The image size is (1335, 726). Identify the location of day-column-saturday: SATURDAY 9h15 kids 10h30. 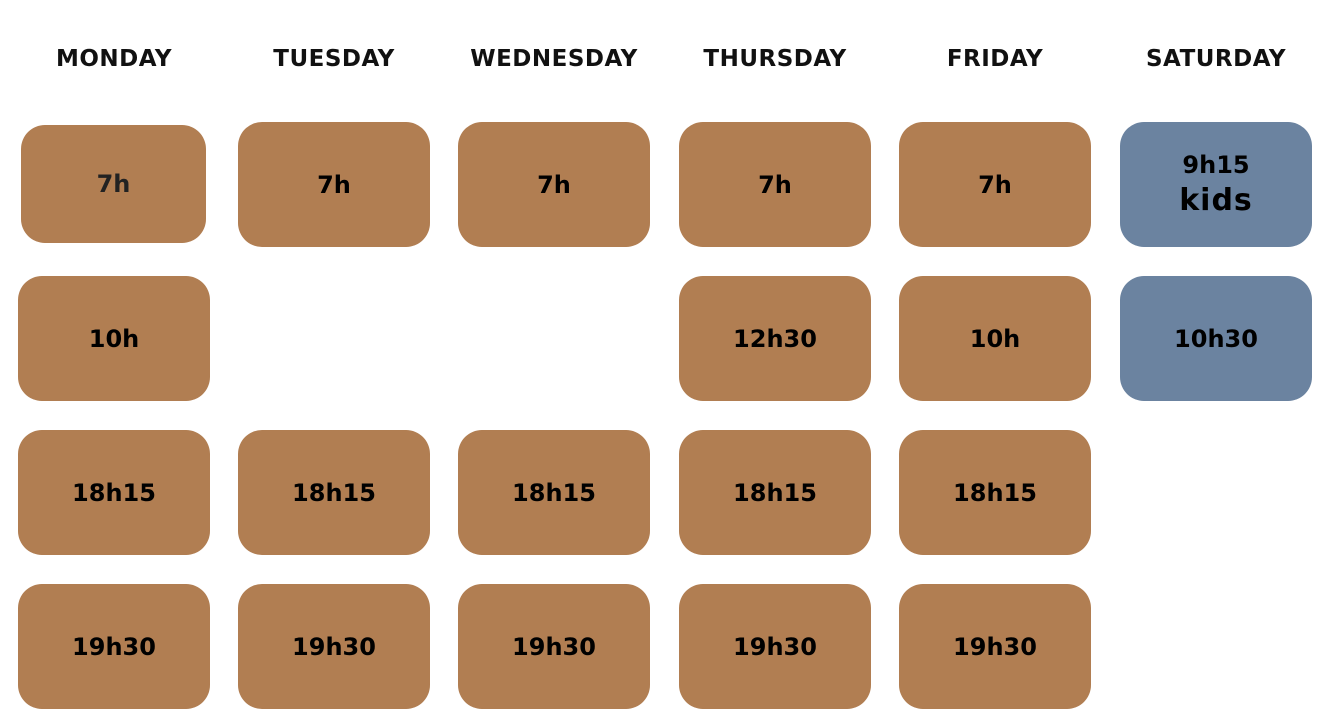
(1216, 363).